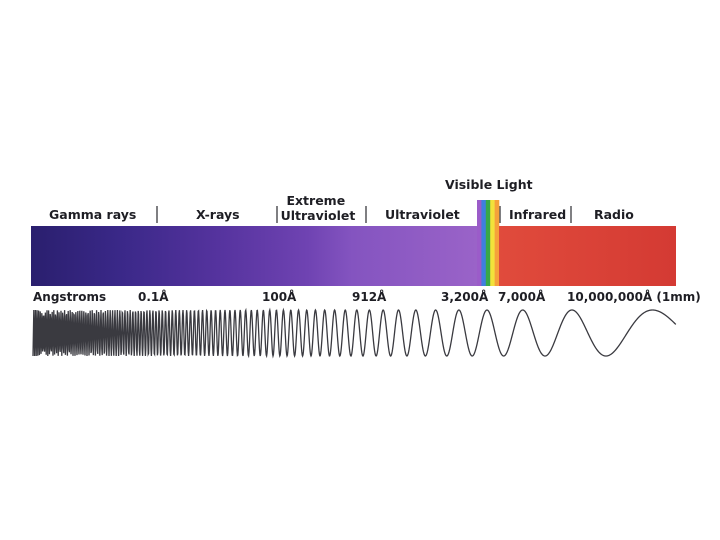 Image resolution: width=720 pixels, height=540 pixels. Describe the element at coordinates (489, 184) in the screenshot. I see `visible-light-label: Visible Light` at that location.